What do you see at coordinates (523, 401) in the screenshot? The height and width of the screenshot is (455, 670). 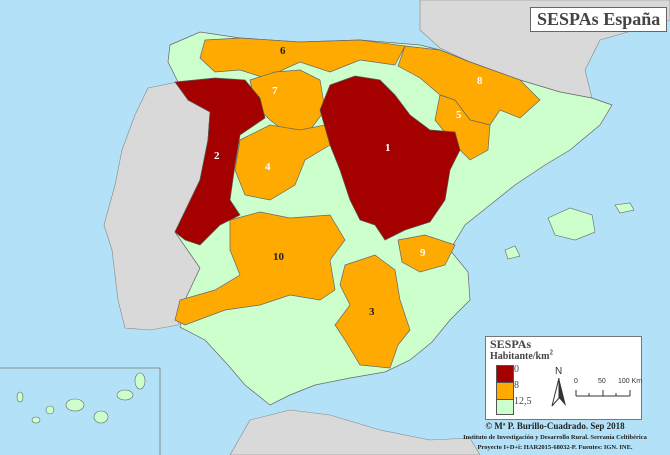 I see `legend-break-2: 12,5` at bounding box center [523, 401].